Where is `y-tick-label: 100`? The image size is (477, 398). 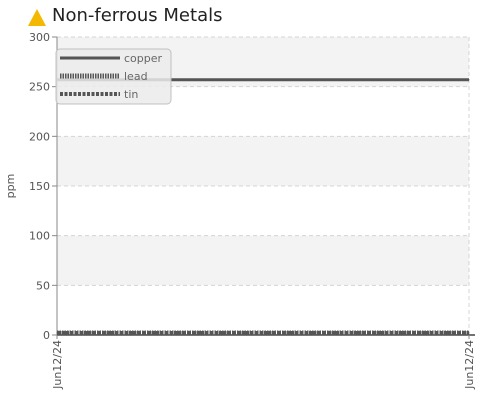 y-tick-label: 100 is located at coordinates (39, 236).